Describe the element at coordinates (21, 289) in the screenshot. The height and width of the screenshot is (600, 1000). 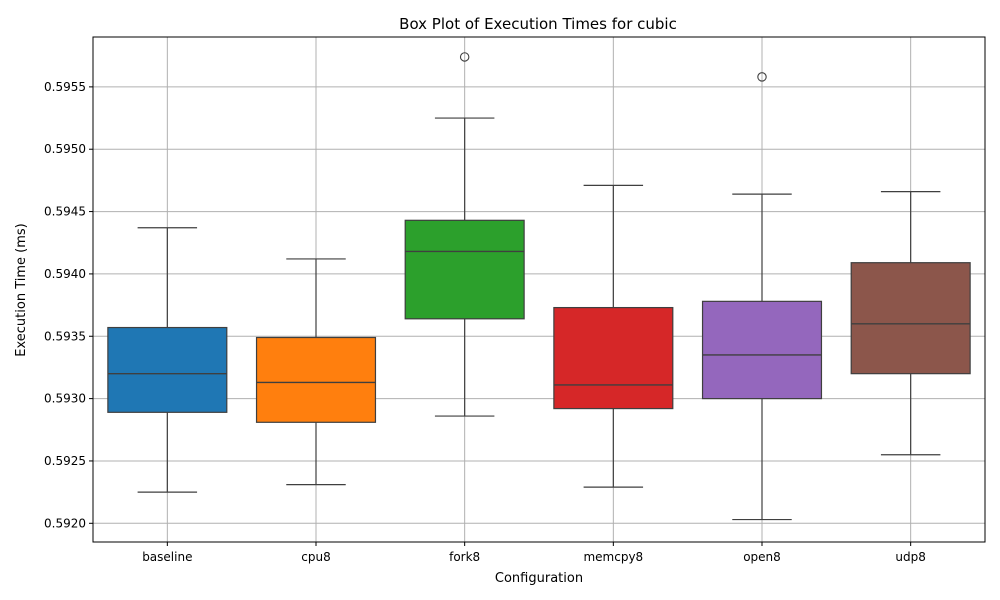
I see `y-axis-label: Execution Time (ms)` at that location.